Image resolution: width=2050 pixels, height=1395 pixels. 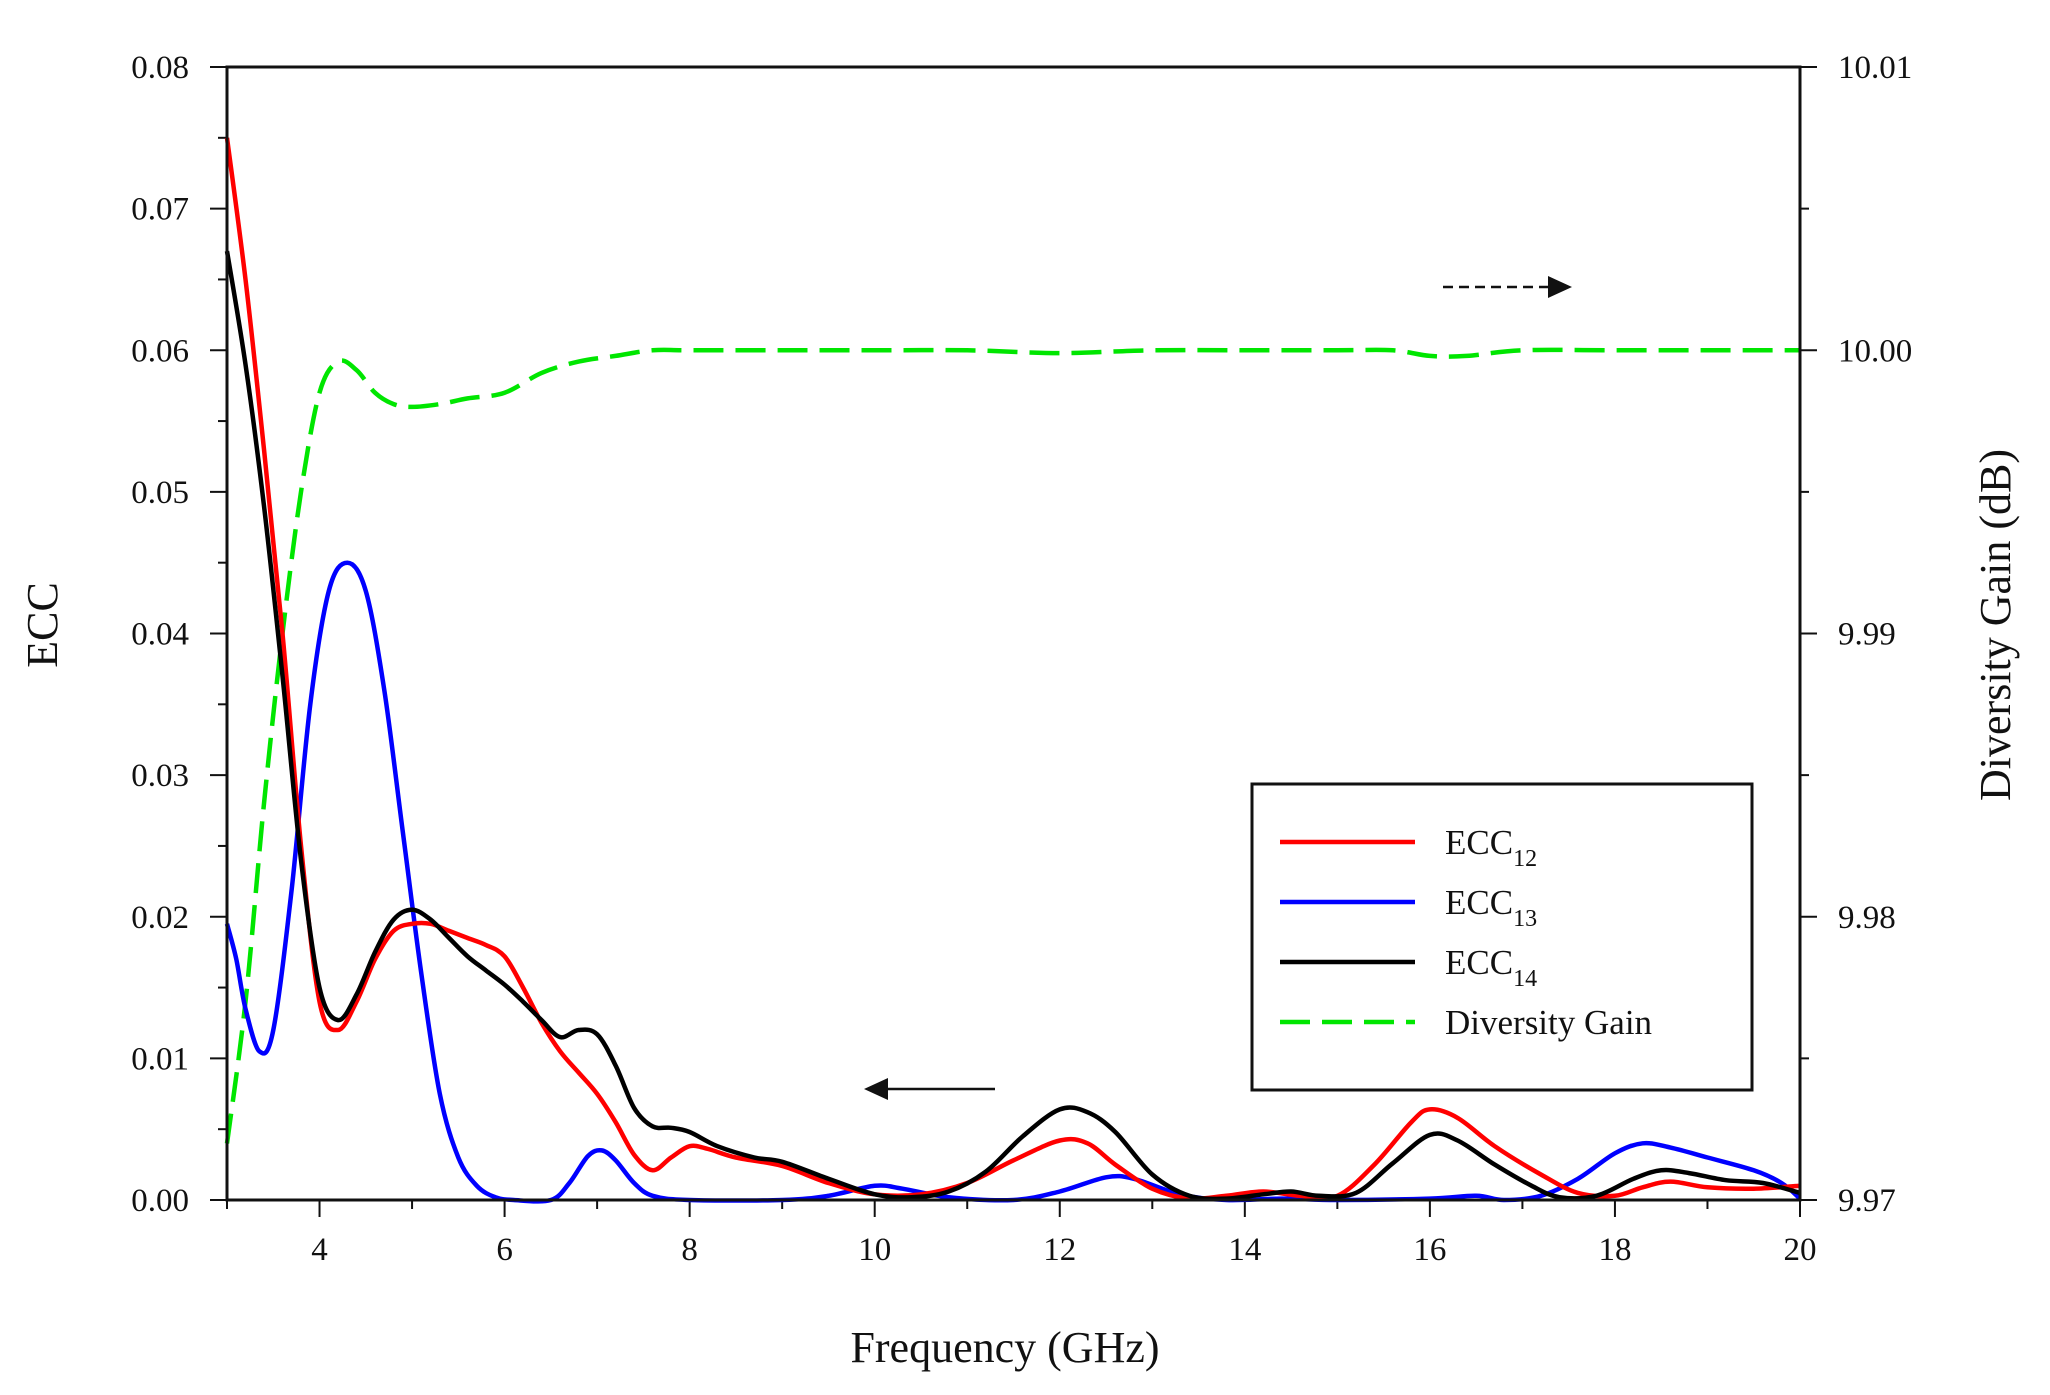 What do you see at coordinates (160, 493) in the screenshot?
I see `y-tick-label: 0.05` at bounding box center [160, 493].